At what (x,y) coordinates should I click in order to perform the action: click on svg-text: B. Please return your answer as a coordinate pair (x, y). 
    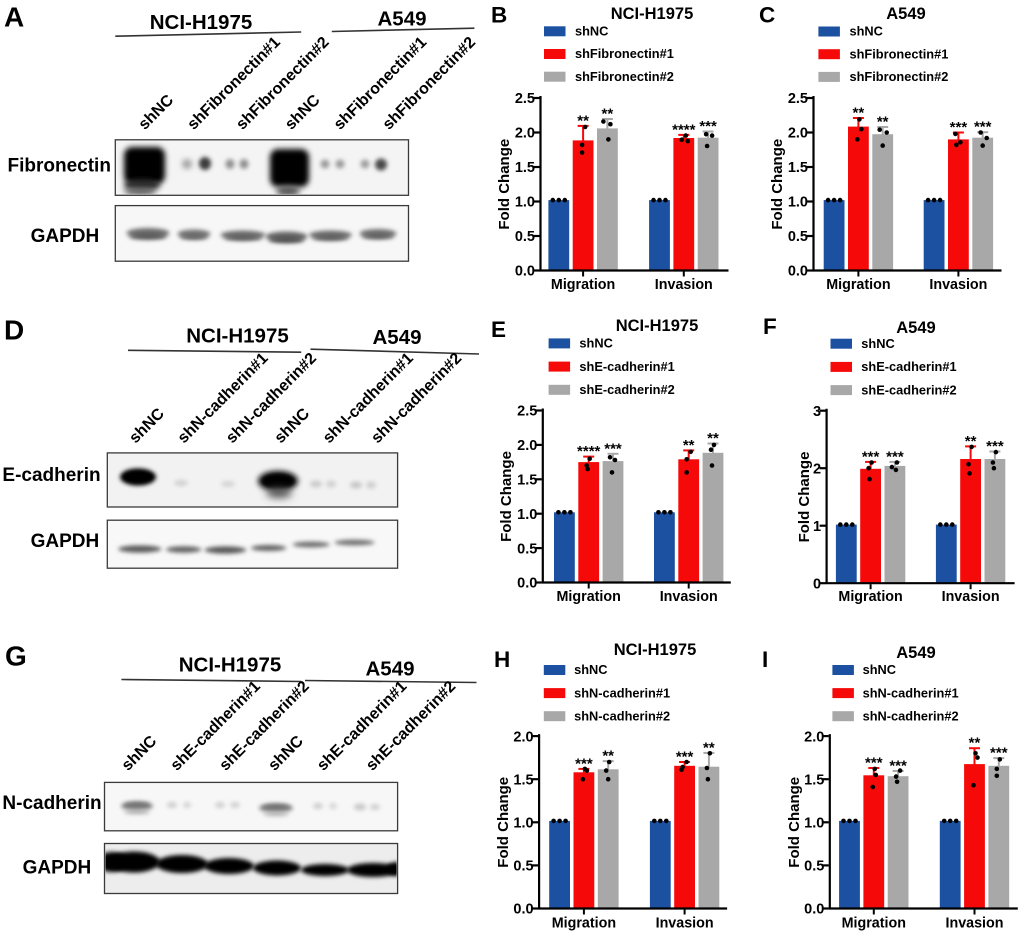
    Looking at the image, I should click on (499, 15).